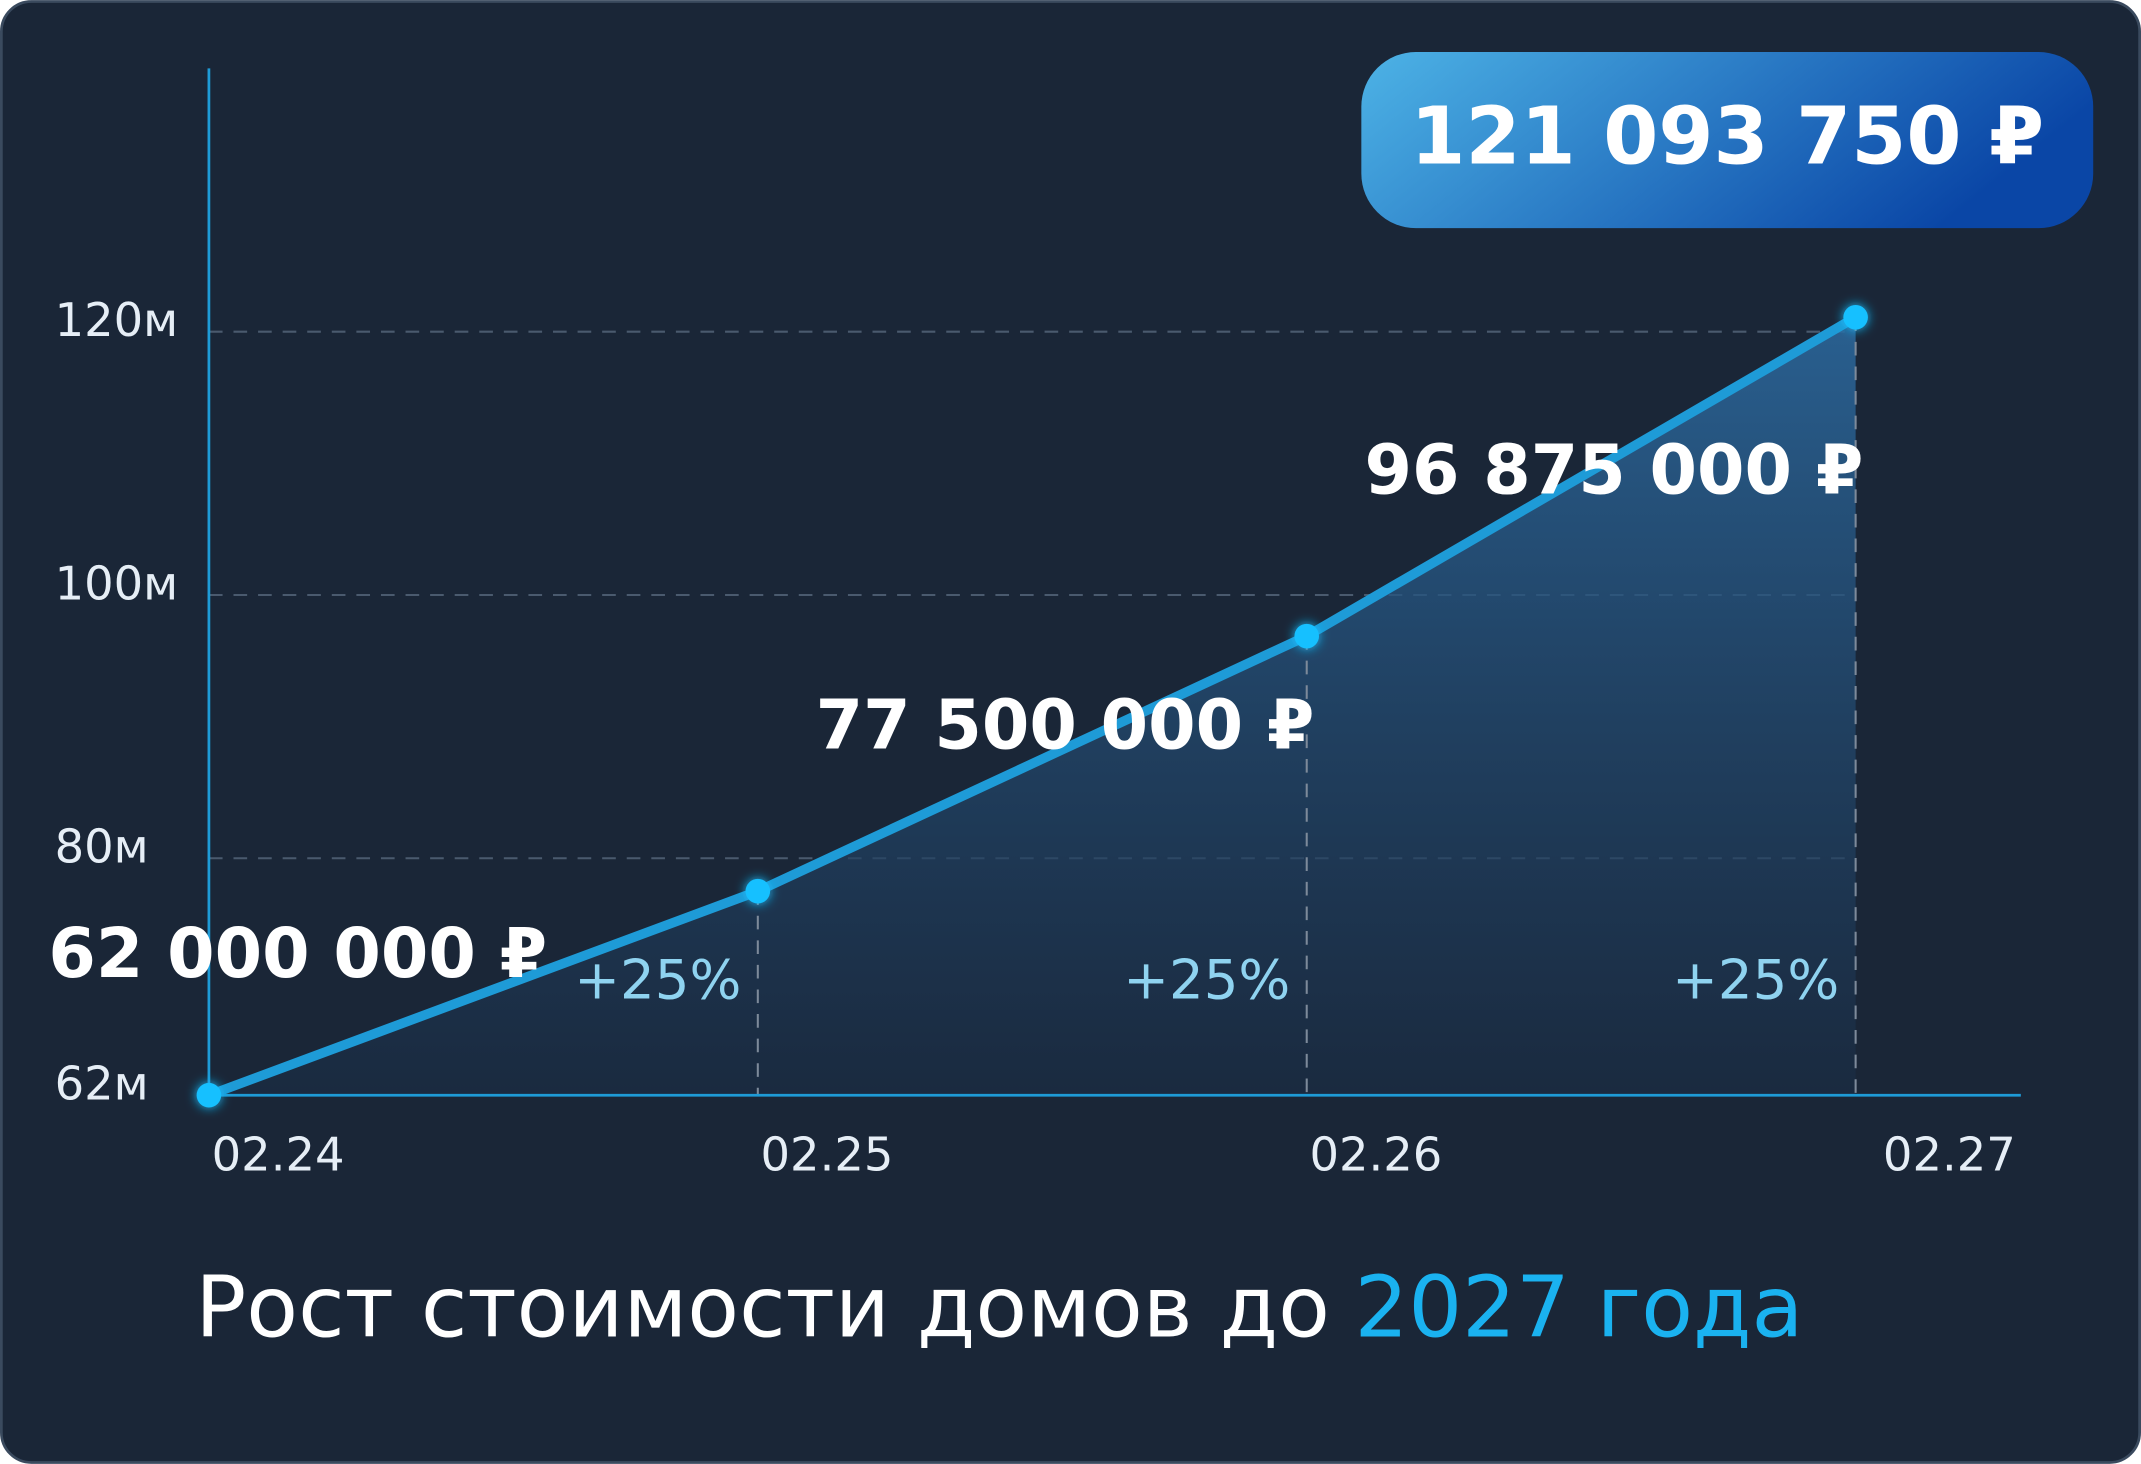 This screenshot has width=2141, height=1464. I want to click on title-text: Рост стоимости домов до, so click(762, 1307).